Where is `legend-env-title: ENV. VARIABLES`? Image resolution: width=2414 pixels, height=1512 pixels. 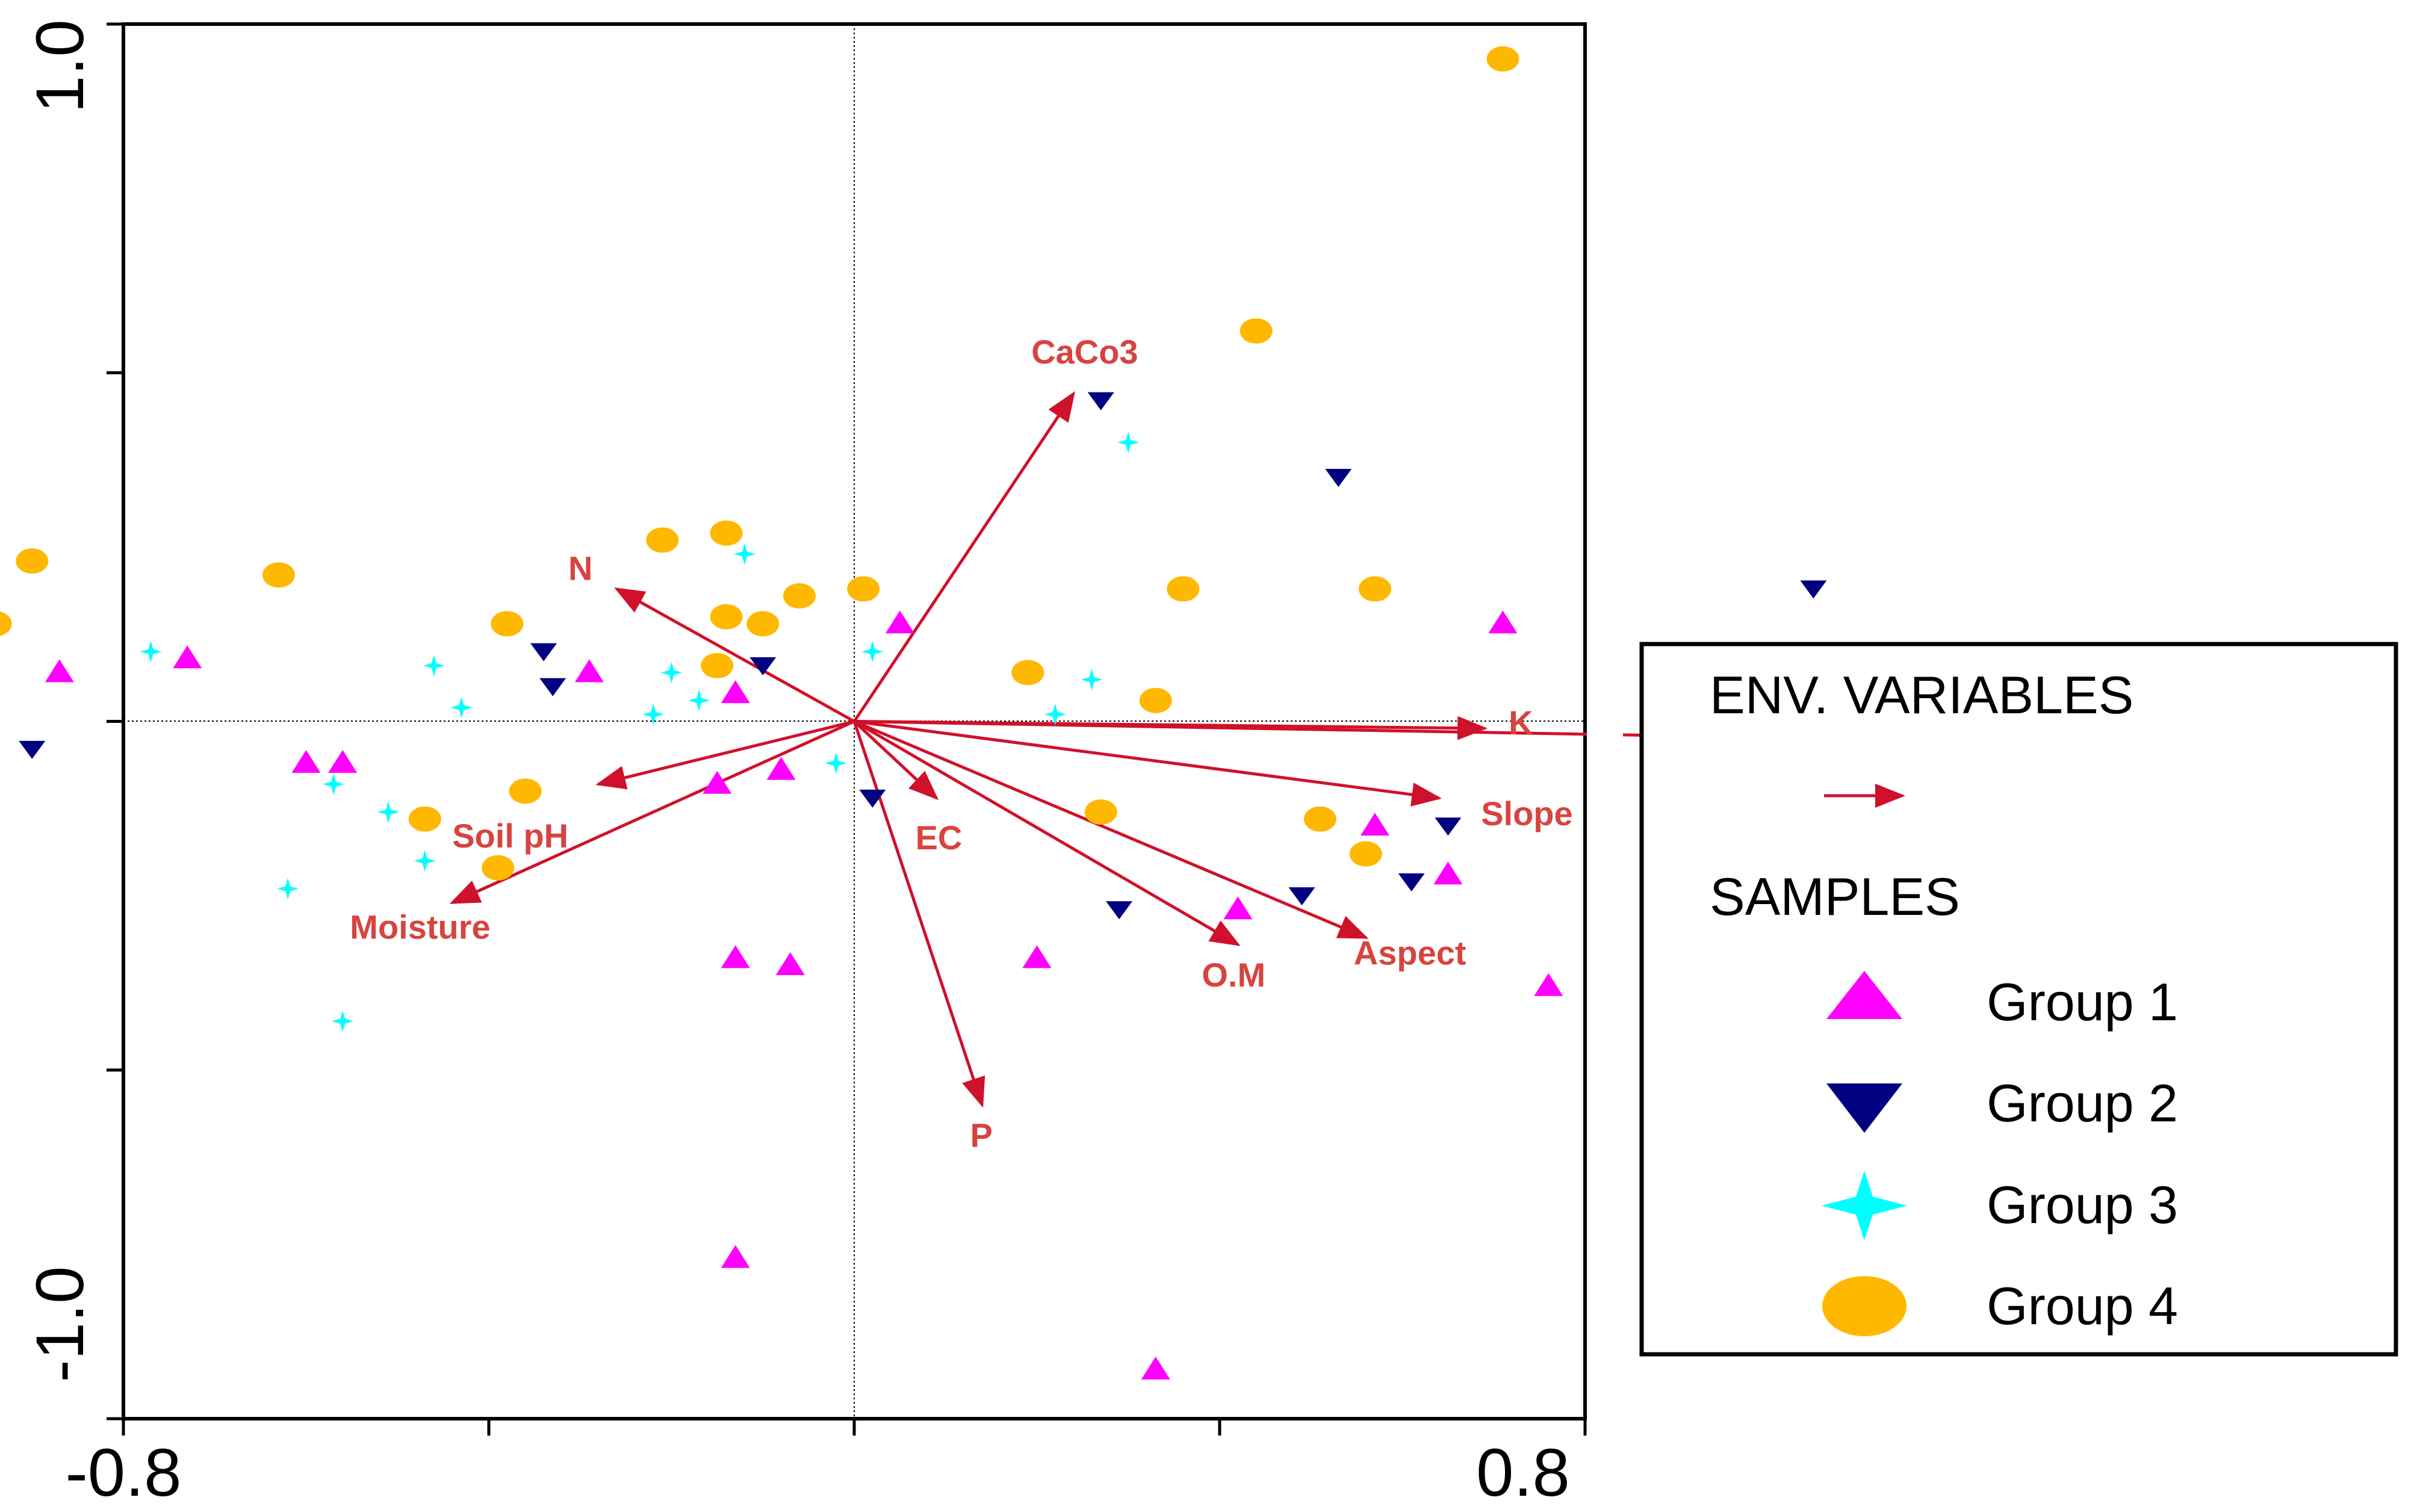
legend-env-title: ENV. VARIABLES is located at coordinates (1921, 695).